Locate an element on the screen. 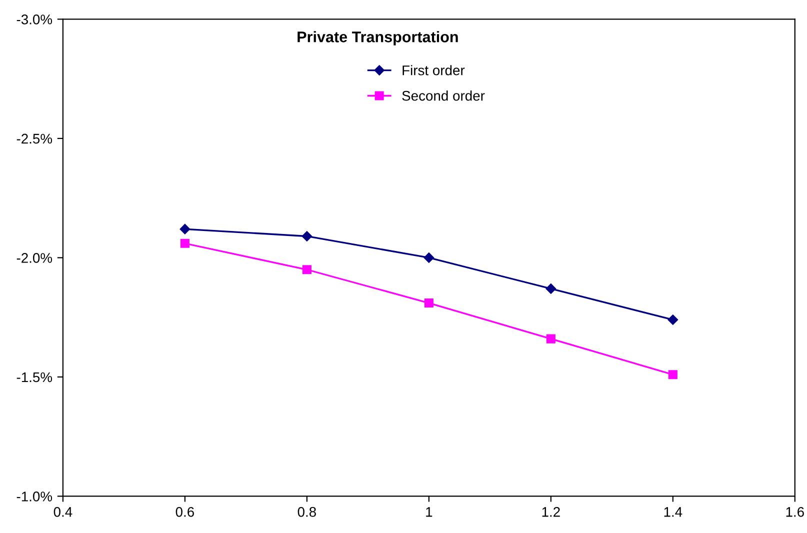 This screenshot has height=533, width=807. text: Private Transportation is located at coordinates (378, 38).